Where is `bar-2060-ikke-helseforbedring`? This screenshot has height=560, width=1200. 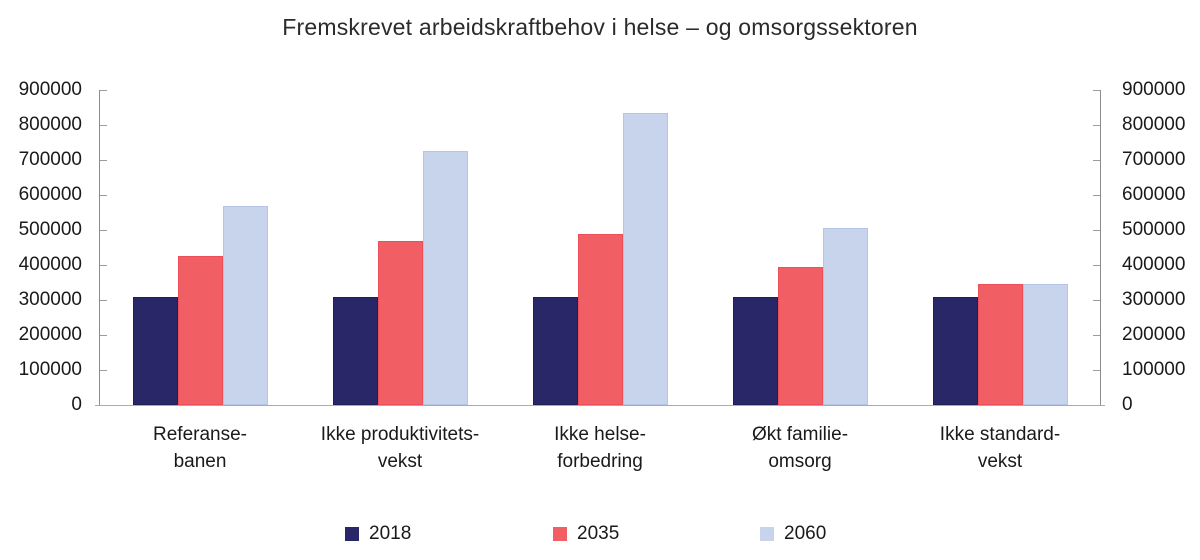
bar-2060-ikke-helseforbedring is located at coordinates (645, 258).